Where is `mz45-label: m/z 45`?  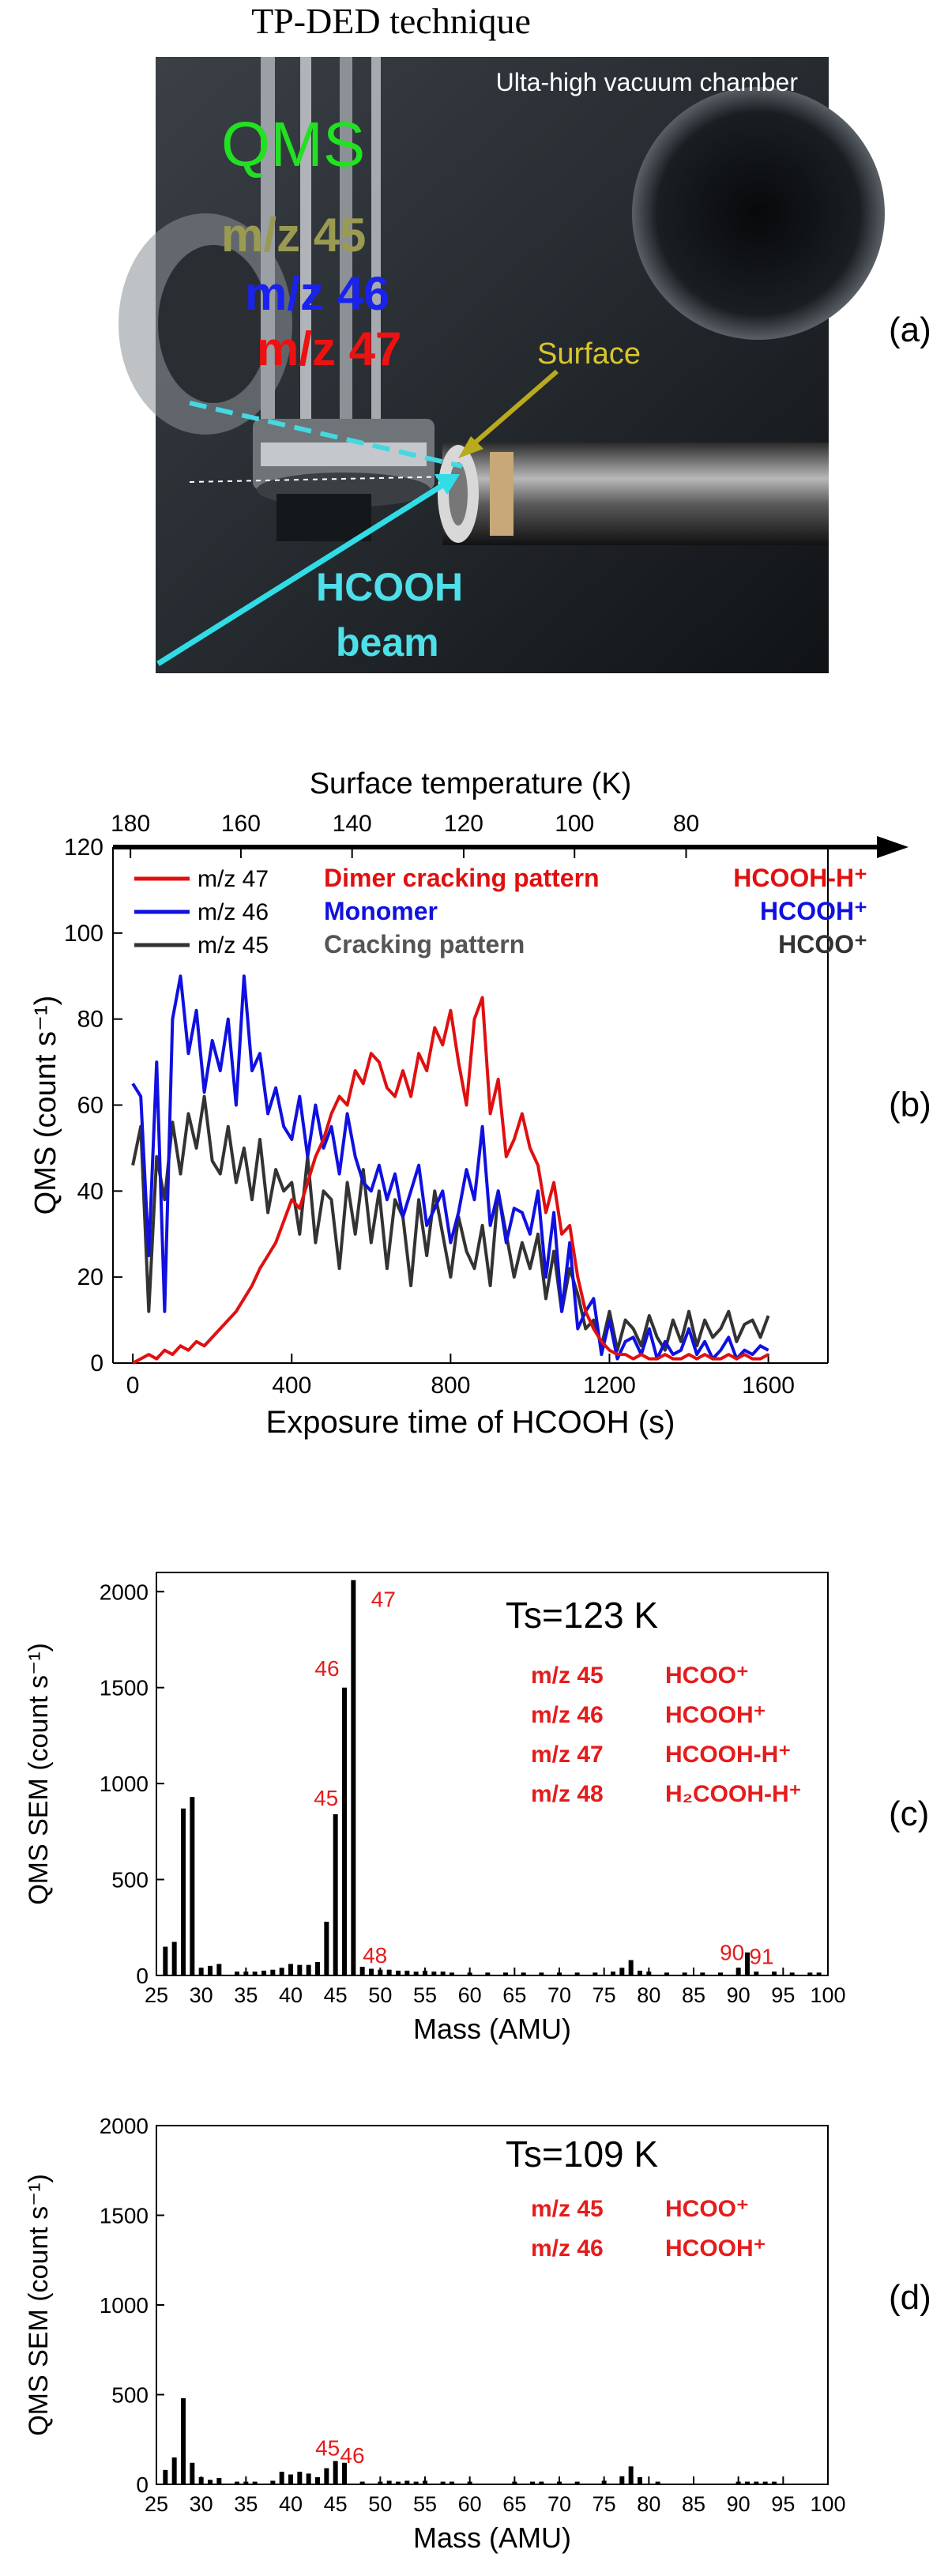 mz45-label: m/z 45 is located at coordinates (294, 235).